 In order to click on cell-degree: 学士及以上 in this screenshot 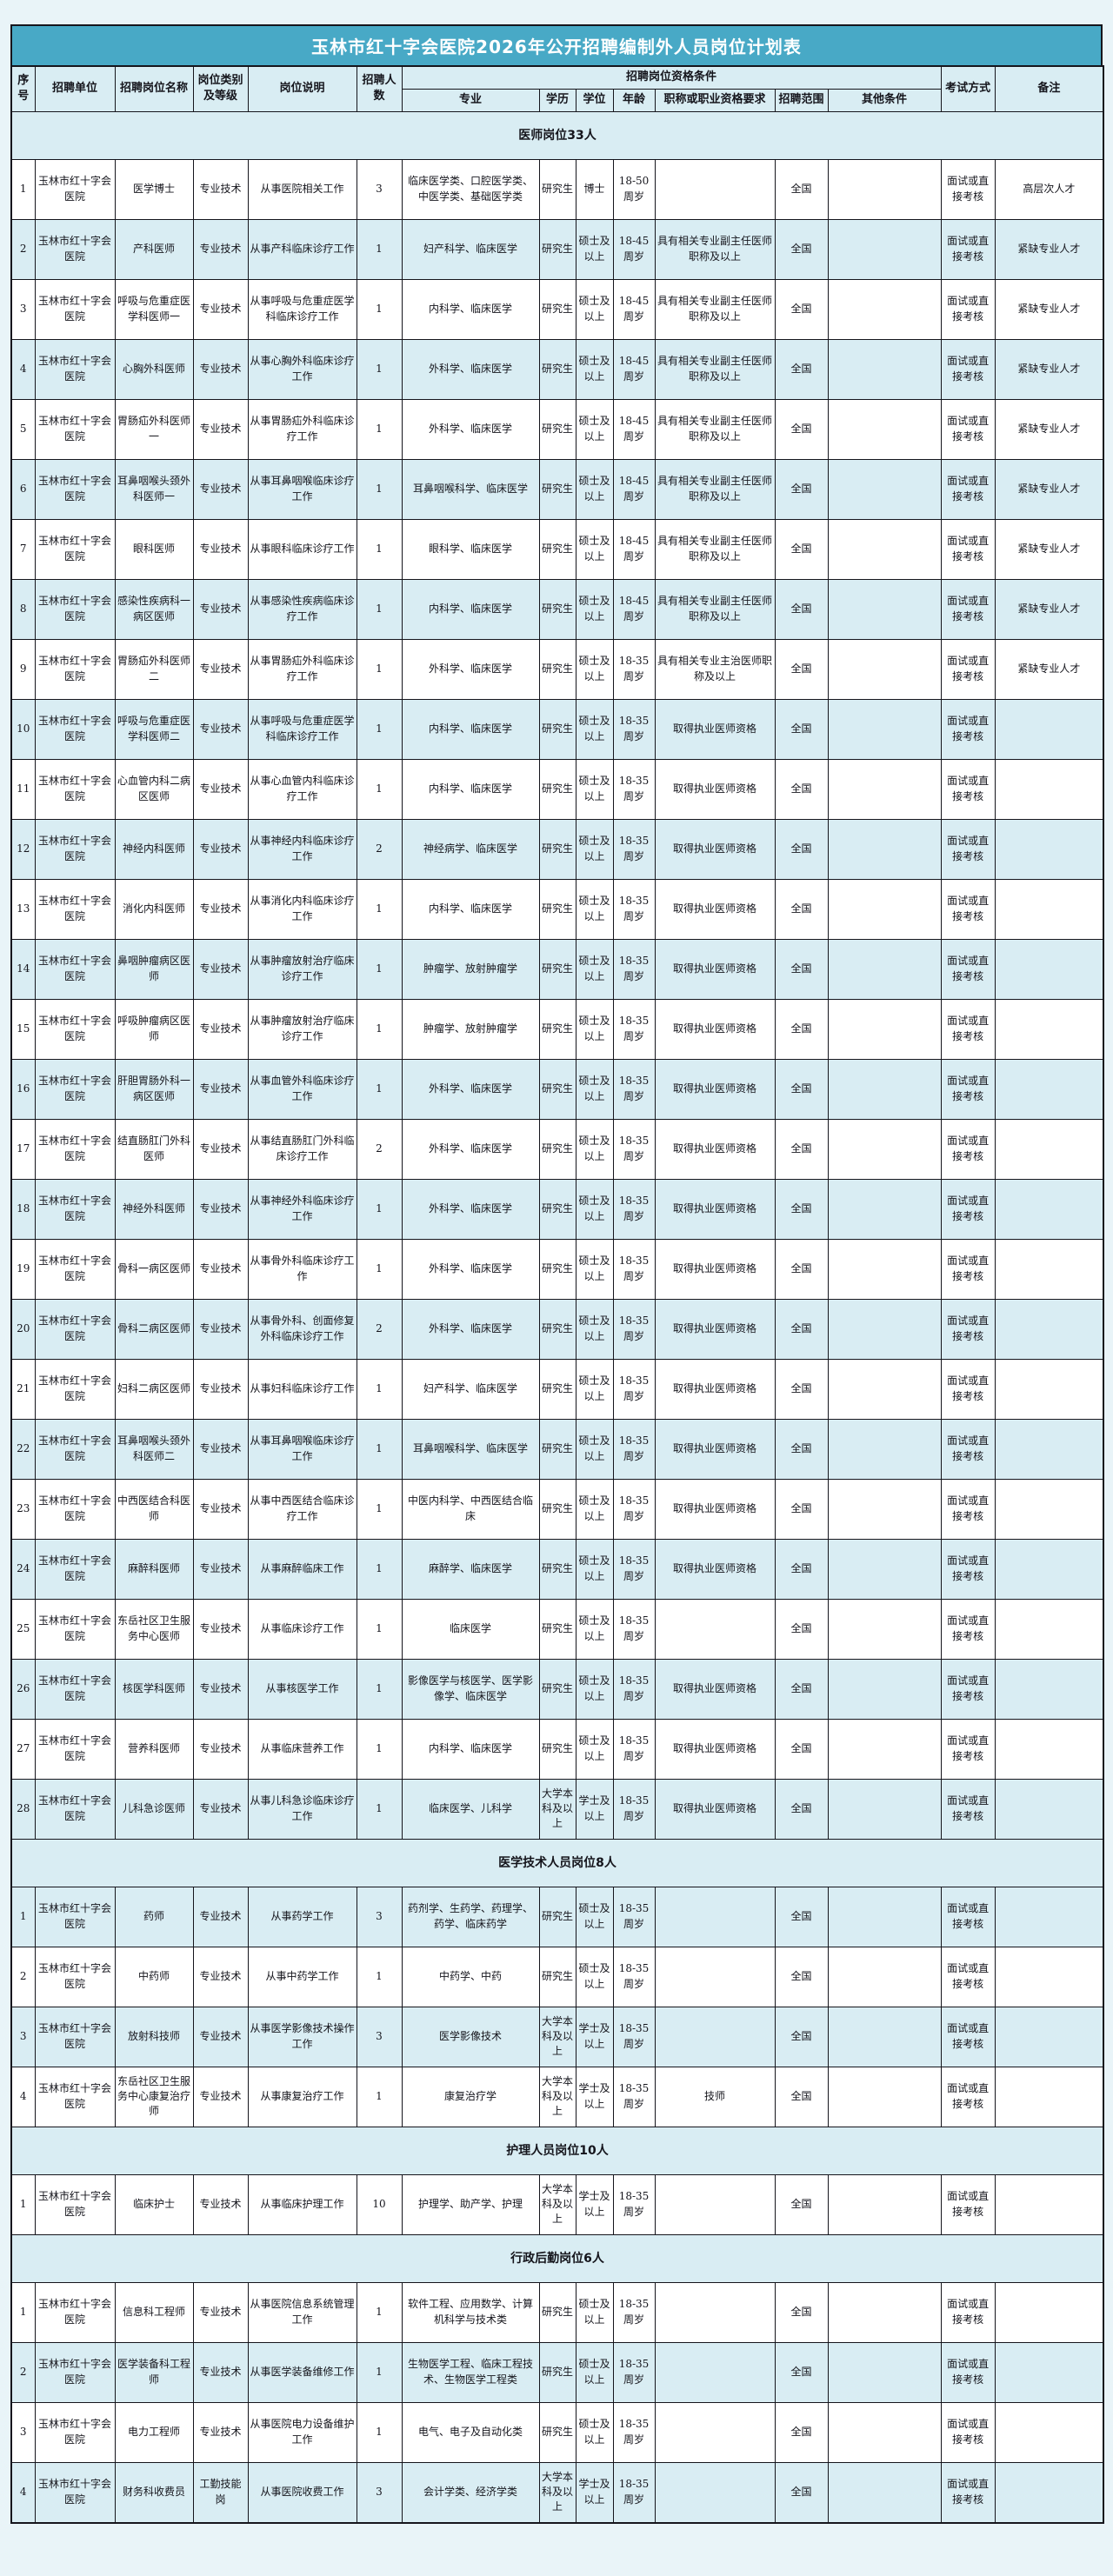, I will do `click(594, 2036)`.